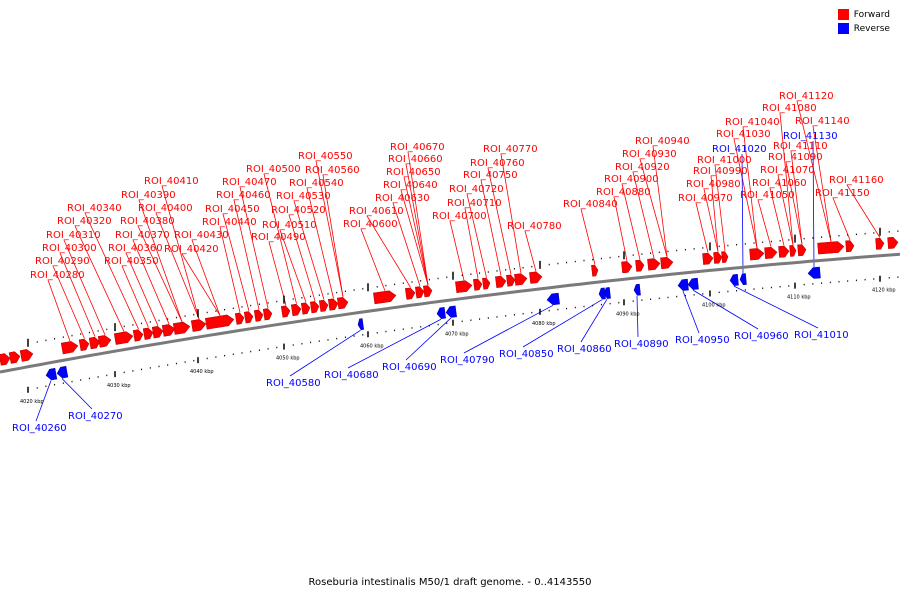 Image resolution: width=900 pixels, height=600 pixels. Describe the element at coordinates (417, 147) in the screenshot. I see `forward-gene-label: ROI_40670` at that location.